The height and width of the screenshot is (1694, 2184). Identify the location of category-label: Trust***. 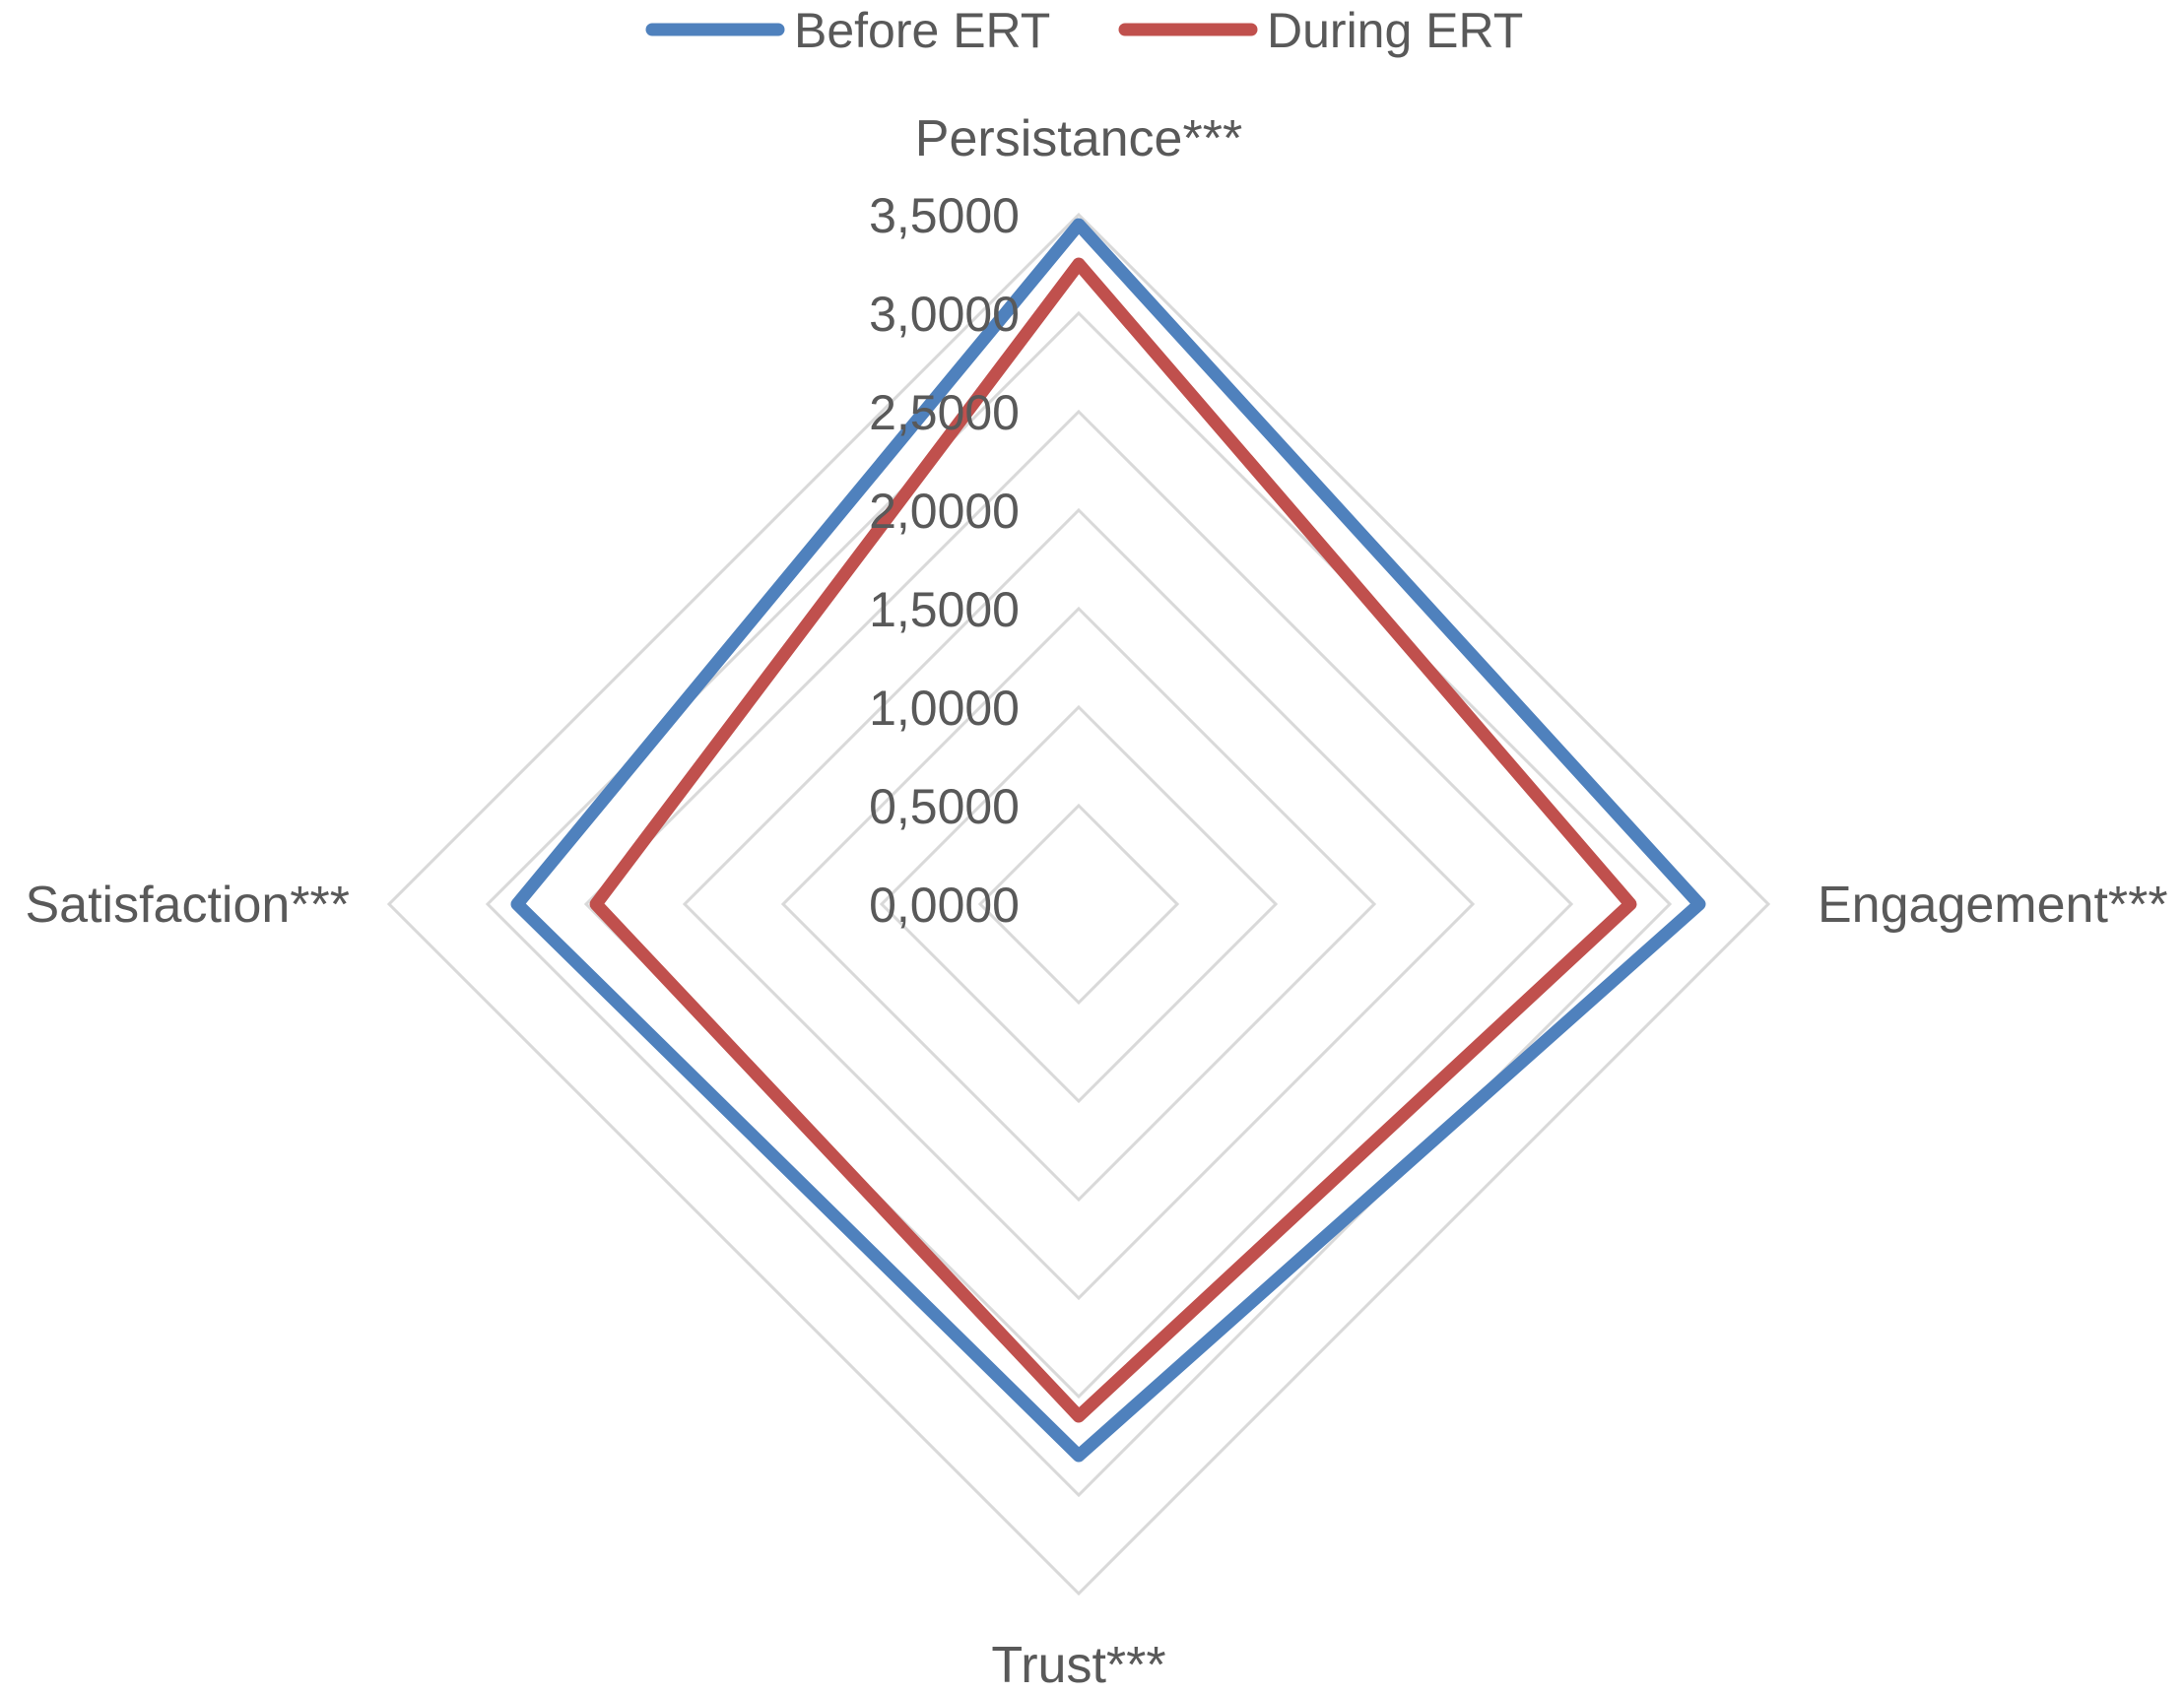
(1078, 1666).